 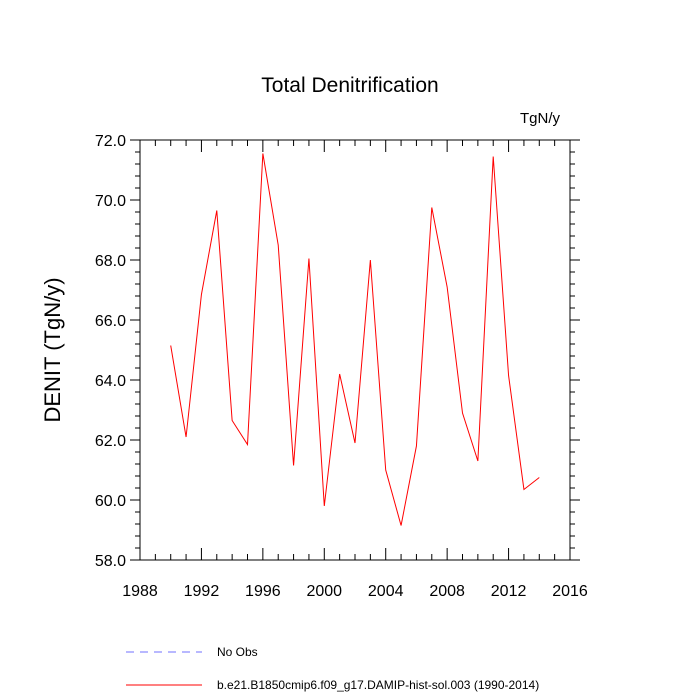 I want to click on y-tick-label: 68.0, so click(x=110, y=261).